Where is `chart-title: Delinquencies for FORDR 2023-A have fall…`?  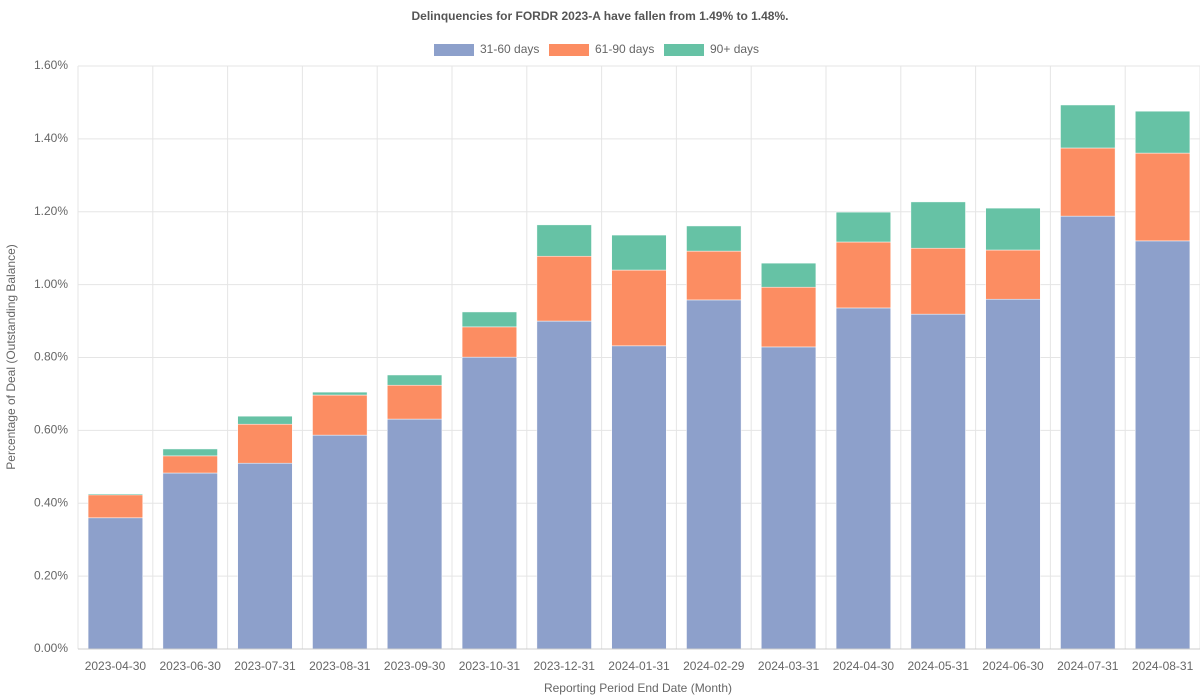 chart-title: Delinquencies for FORDR 2023-A have fall… is located at coordinates (599, 16).